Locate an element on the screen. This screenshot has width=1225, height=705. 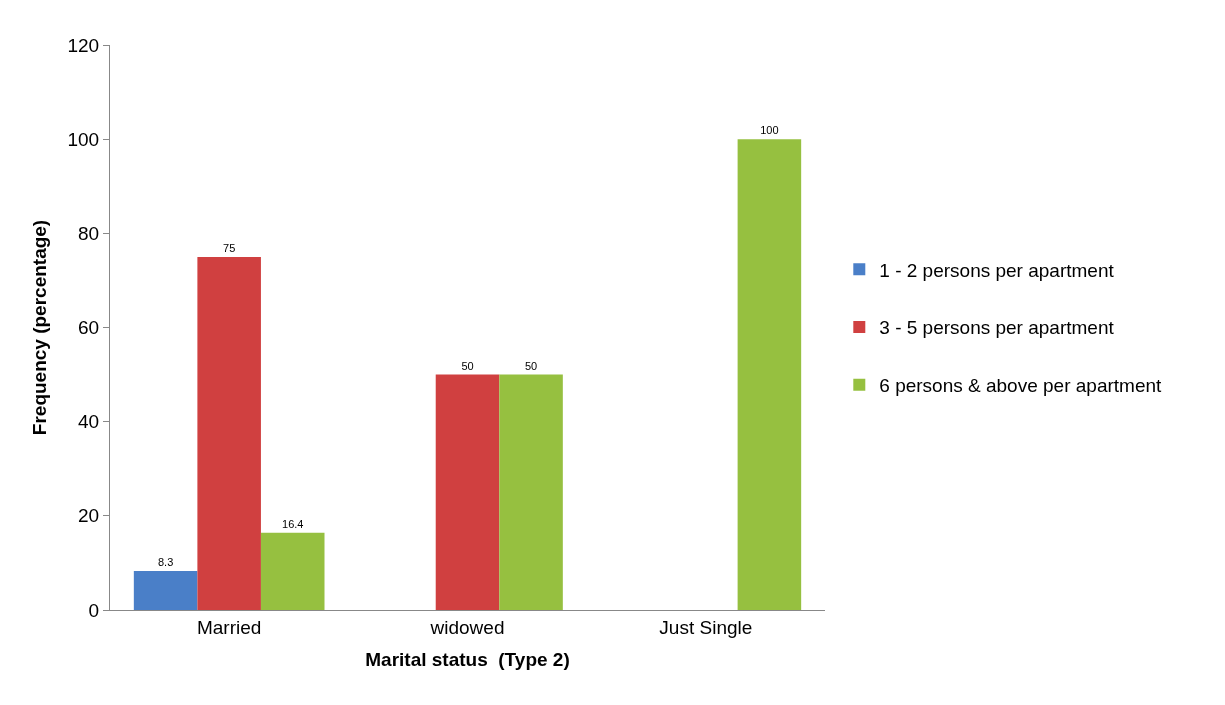
y-tick-label: 80 is located at coordinates (89, 233).